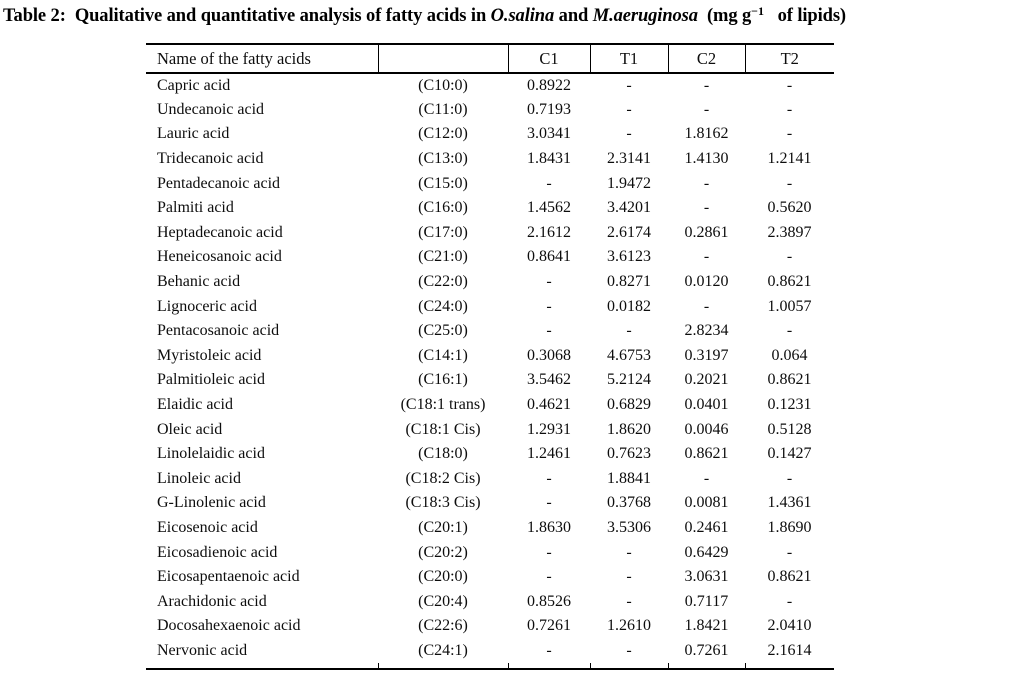 Image resolution: width=1012 pixels, height=680 pixels. What do you see at coordinates (549, 134) in the screenshot?
I see `c1-value-cell: 3.0341` at bounding box center [549, 134].